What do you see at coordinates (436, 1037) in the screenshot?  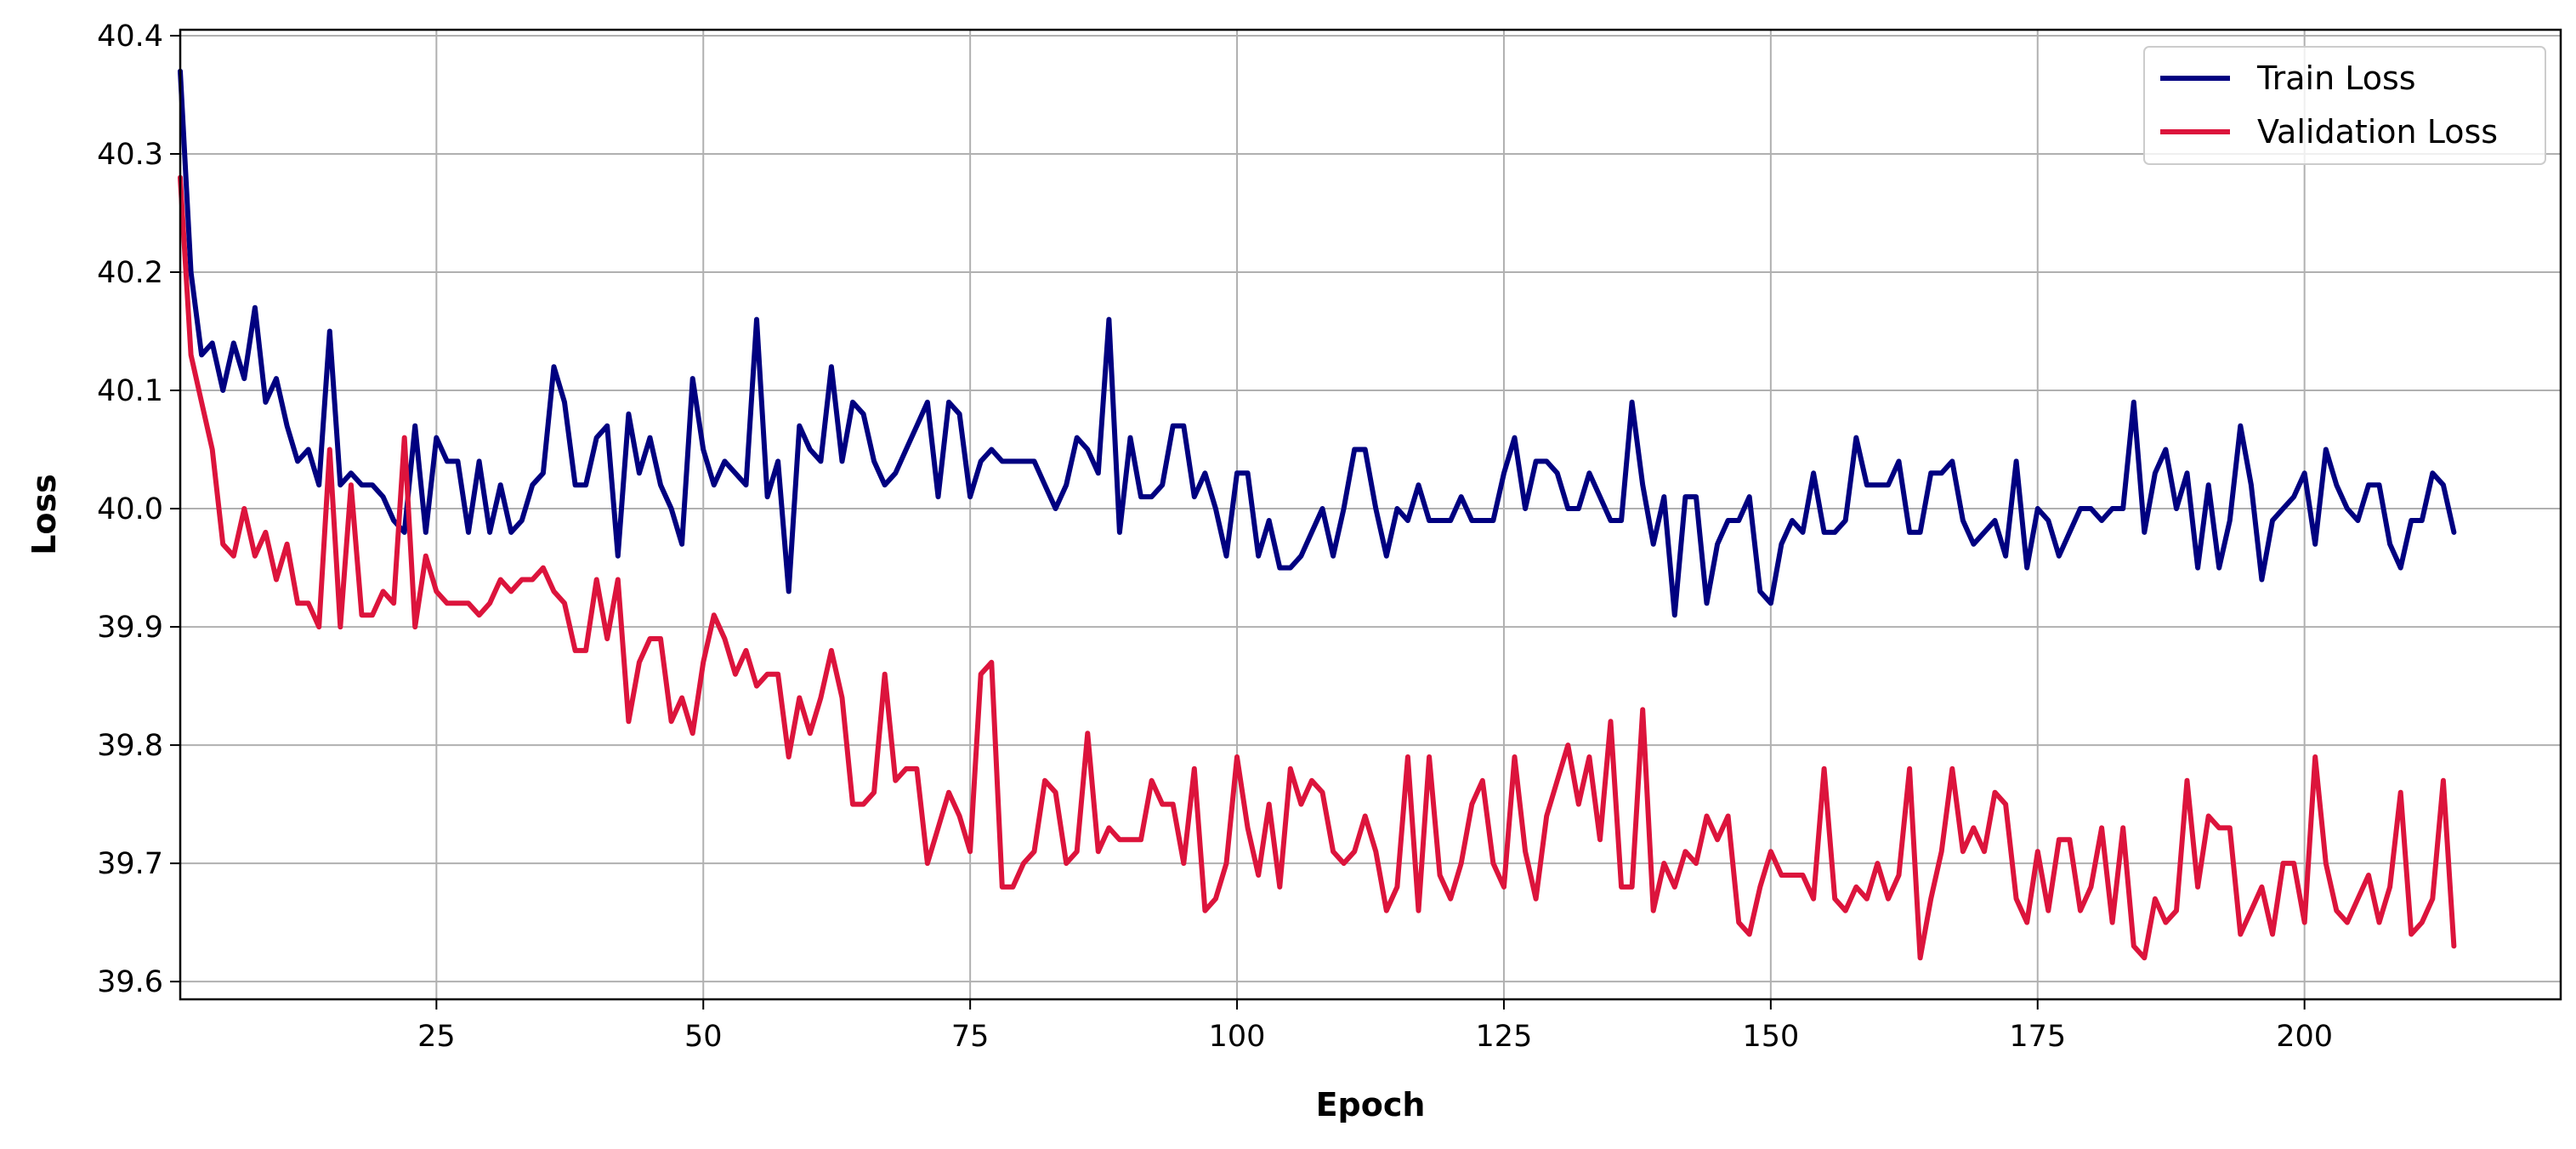 I see `x-tick-label-25: 25` at bounding box center [436, 1037].